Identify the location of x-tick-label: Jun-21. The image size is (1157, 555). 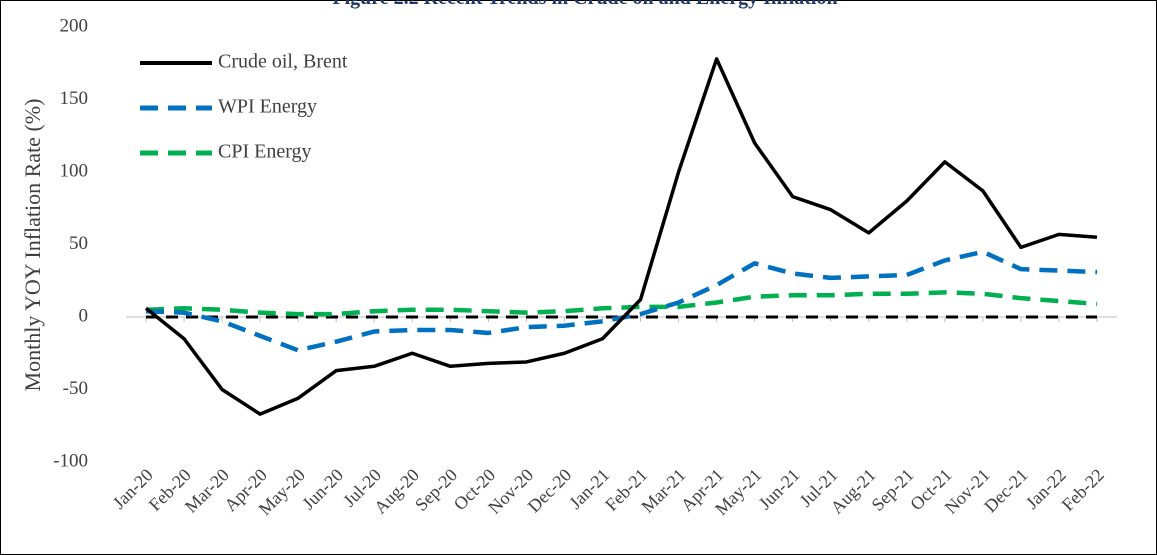
(779, 489).